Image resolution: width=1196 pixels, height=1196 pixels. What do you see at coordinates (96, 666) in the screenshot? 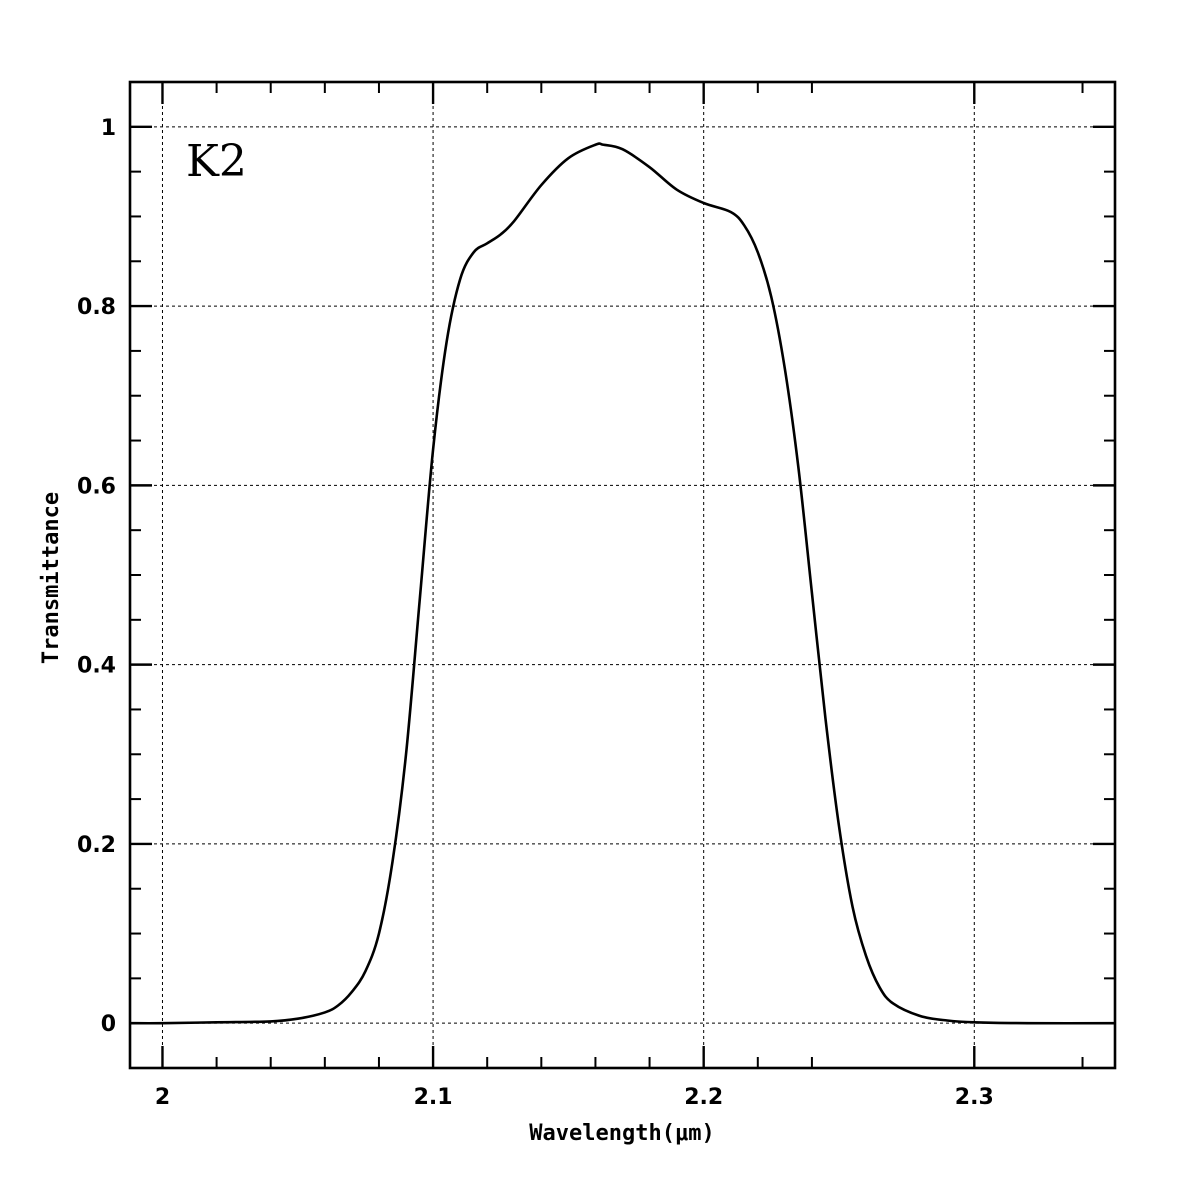
I see `y-tick-label: 0.4` at bounding box center [96, 666].